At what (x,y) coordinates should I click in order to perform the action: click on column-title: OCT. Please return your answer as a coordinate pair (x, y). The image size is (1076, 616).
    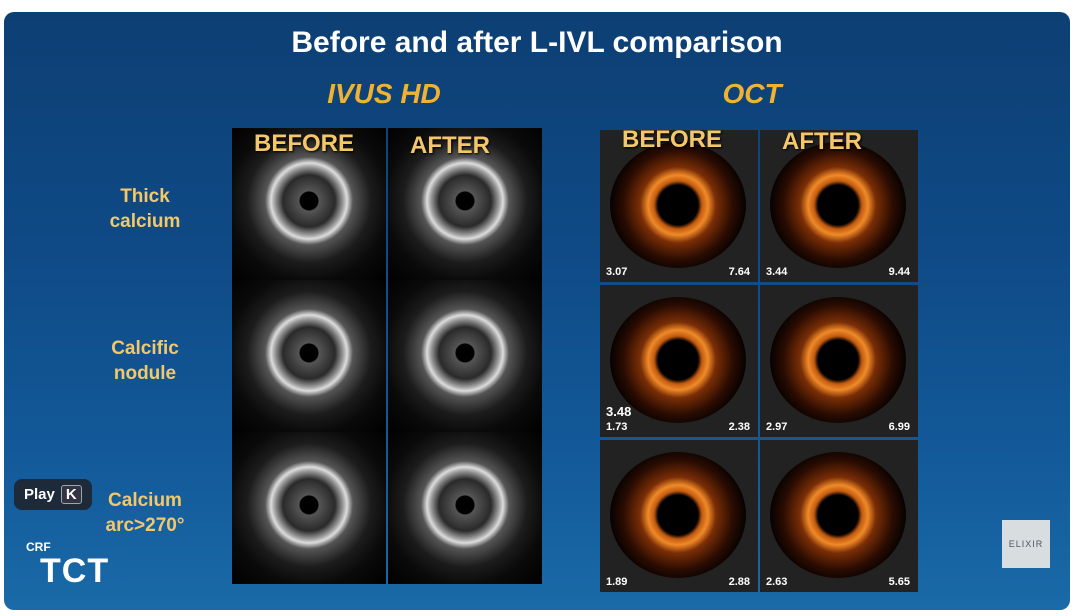
    Looking at the image, I should click on (752, 93).